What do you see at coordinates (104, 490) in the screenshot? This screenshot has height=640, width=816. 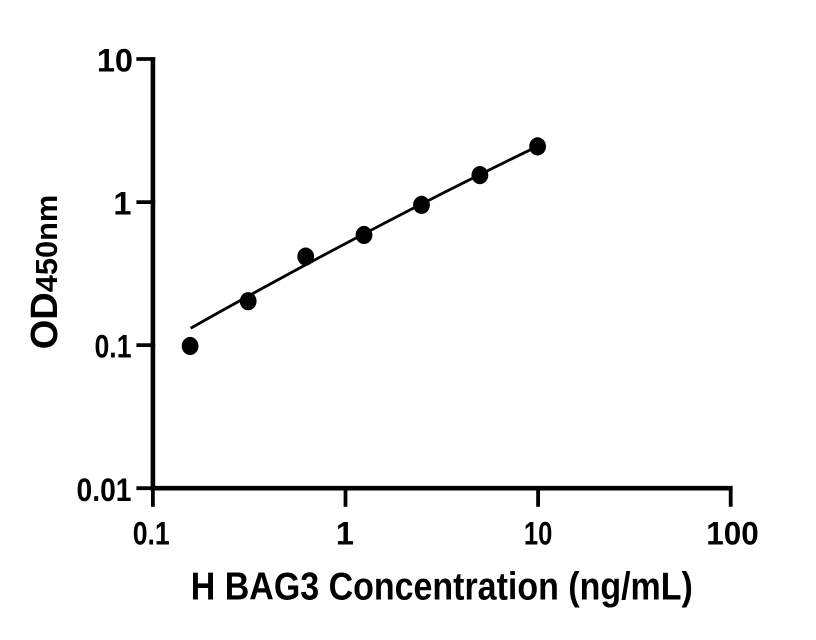 I see `svg-text: 0.01` at bounding box center [104, 490].